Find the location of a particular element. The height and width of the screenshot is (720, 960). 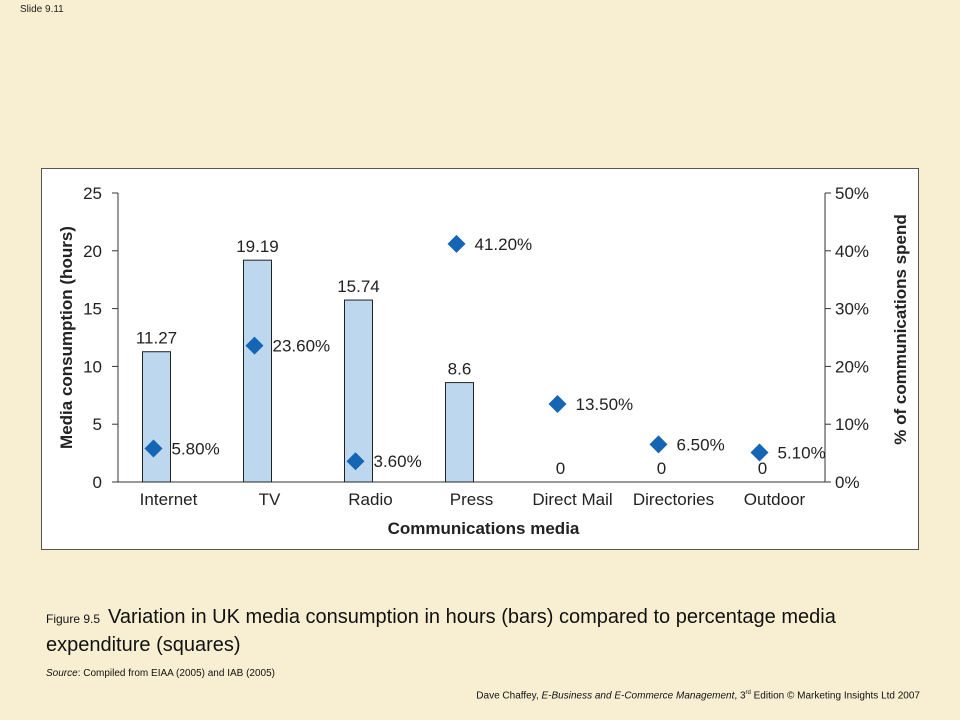

spend-value-label: 3.60% is located at coordinates (398, 461).